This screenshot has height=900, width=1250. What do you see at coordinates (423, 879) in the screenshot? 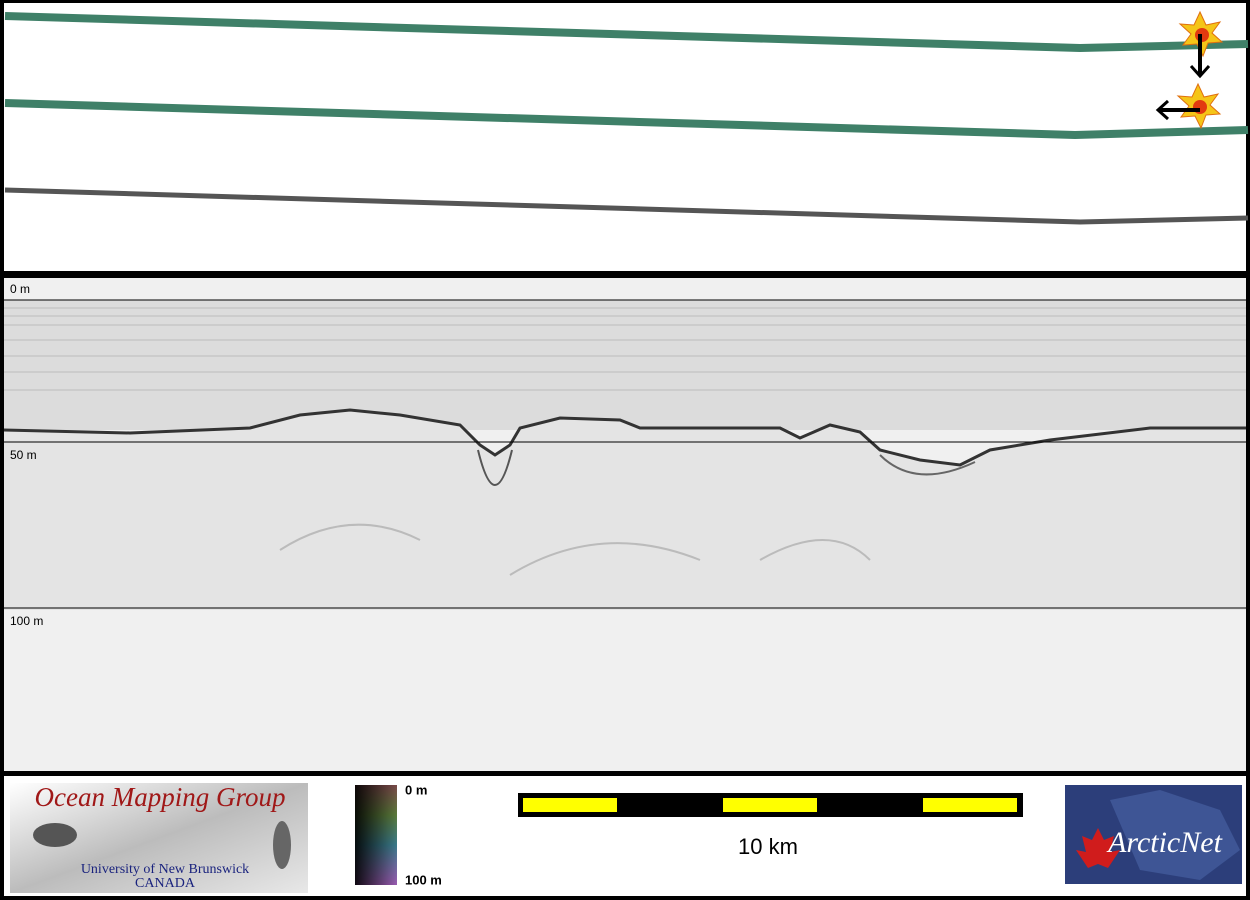
I see `color-scale-label: 100 m` at bounding box center [423, 879].